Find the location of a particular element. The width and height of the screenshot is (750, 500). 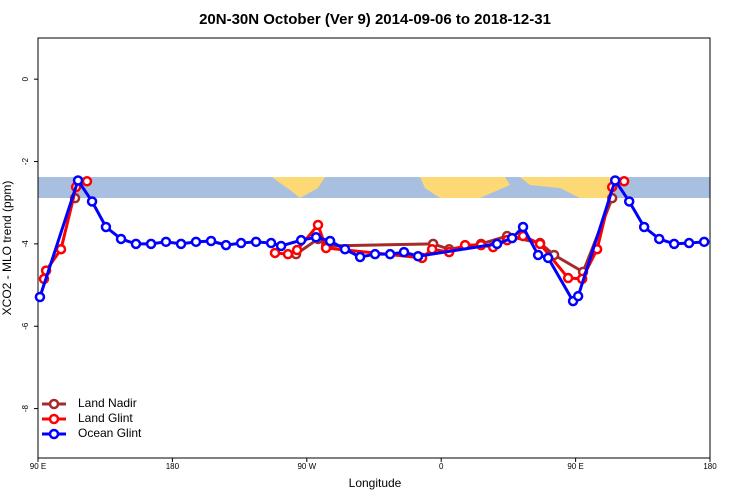

x-axis-label: Longitude is located at coordinates (375, 483).